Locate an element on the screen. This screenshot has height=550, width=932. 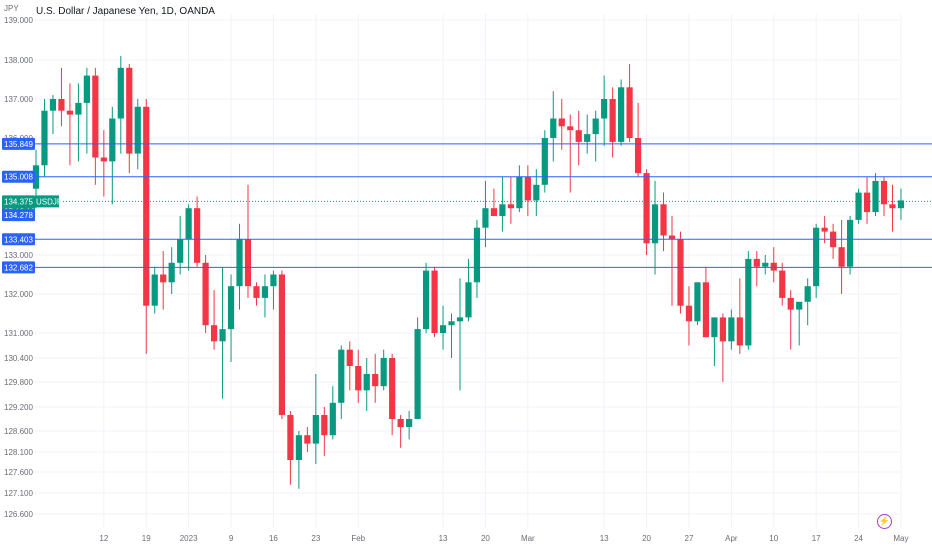
x-axis-tick-label: 12 is located at coordinates (103, 538).